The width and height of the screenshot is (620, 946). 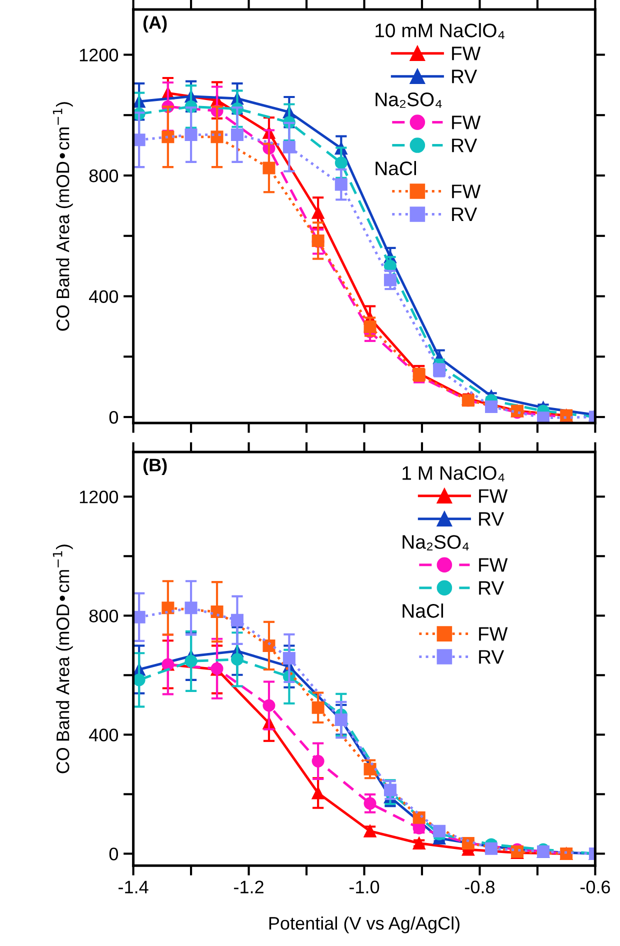 I want to click on chart-title: (B), so click(x=155, y=467).